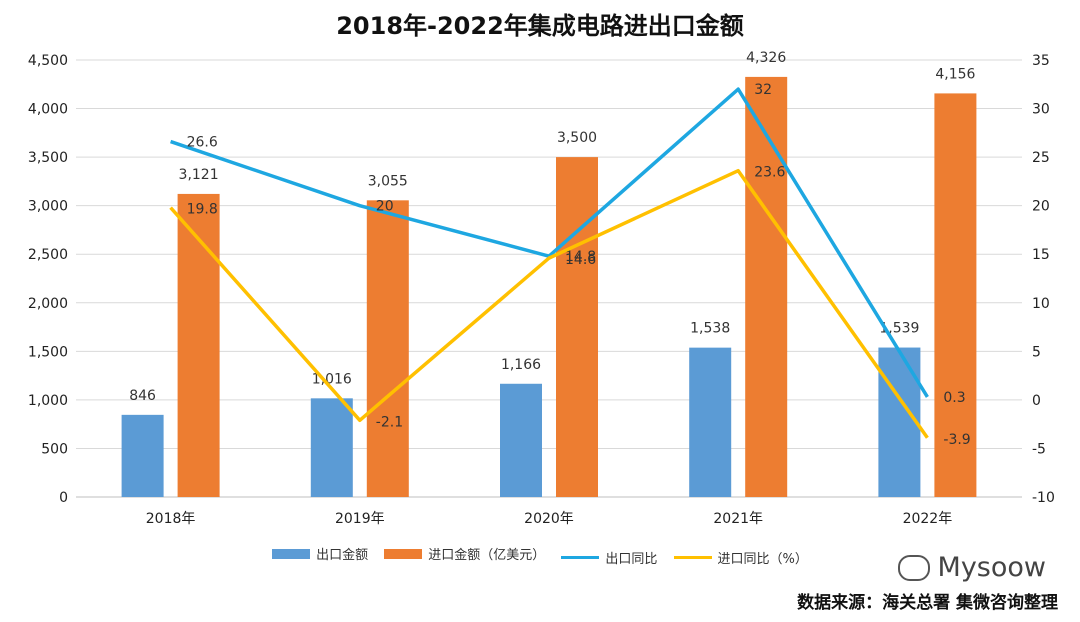 The image size is (1080, 622). I want to click on legend-label-import-yoy: 进口同比（%）, so click(762, 559).